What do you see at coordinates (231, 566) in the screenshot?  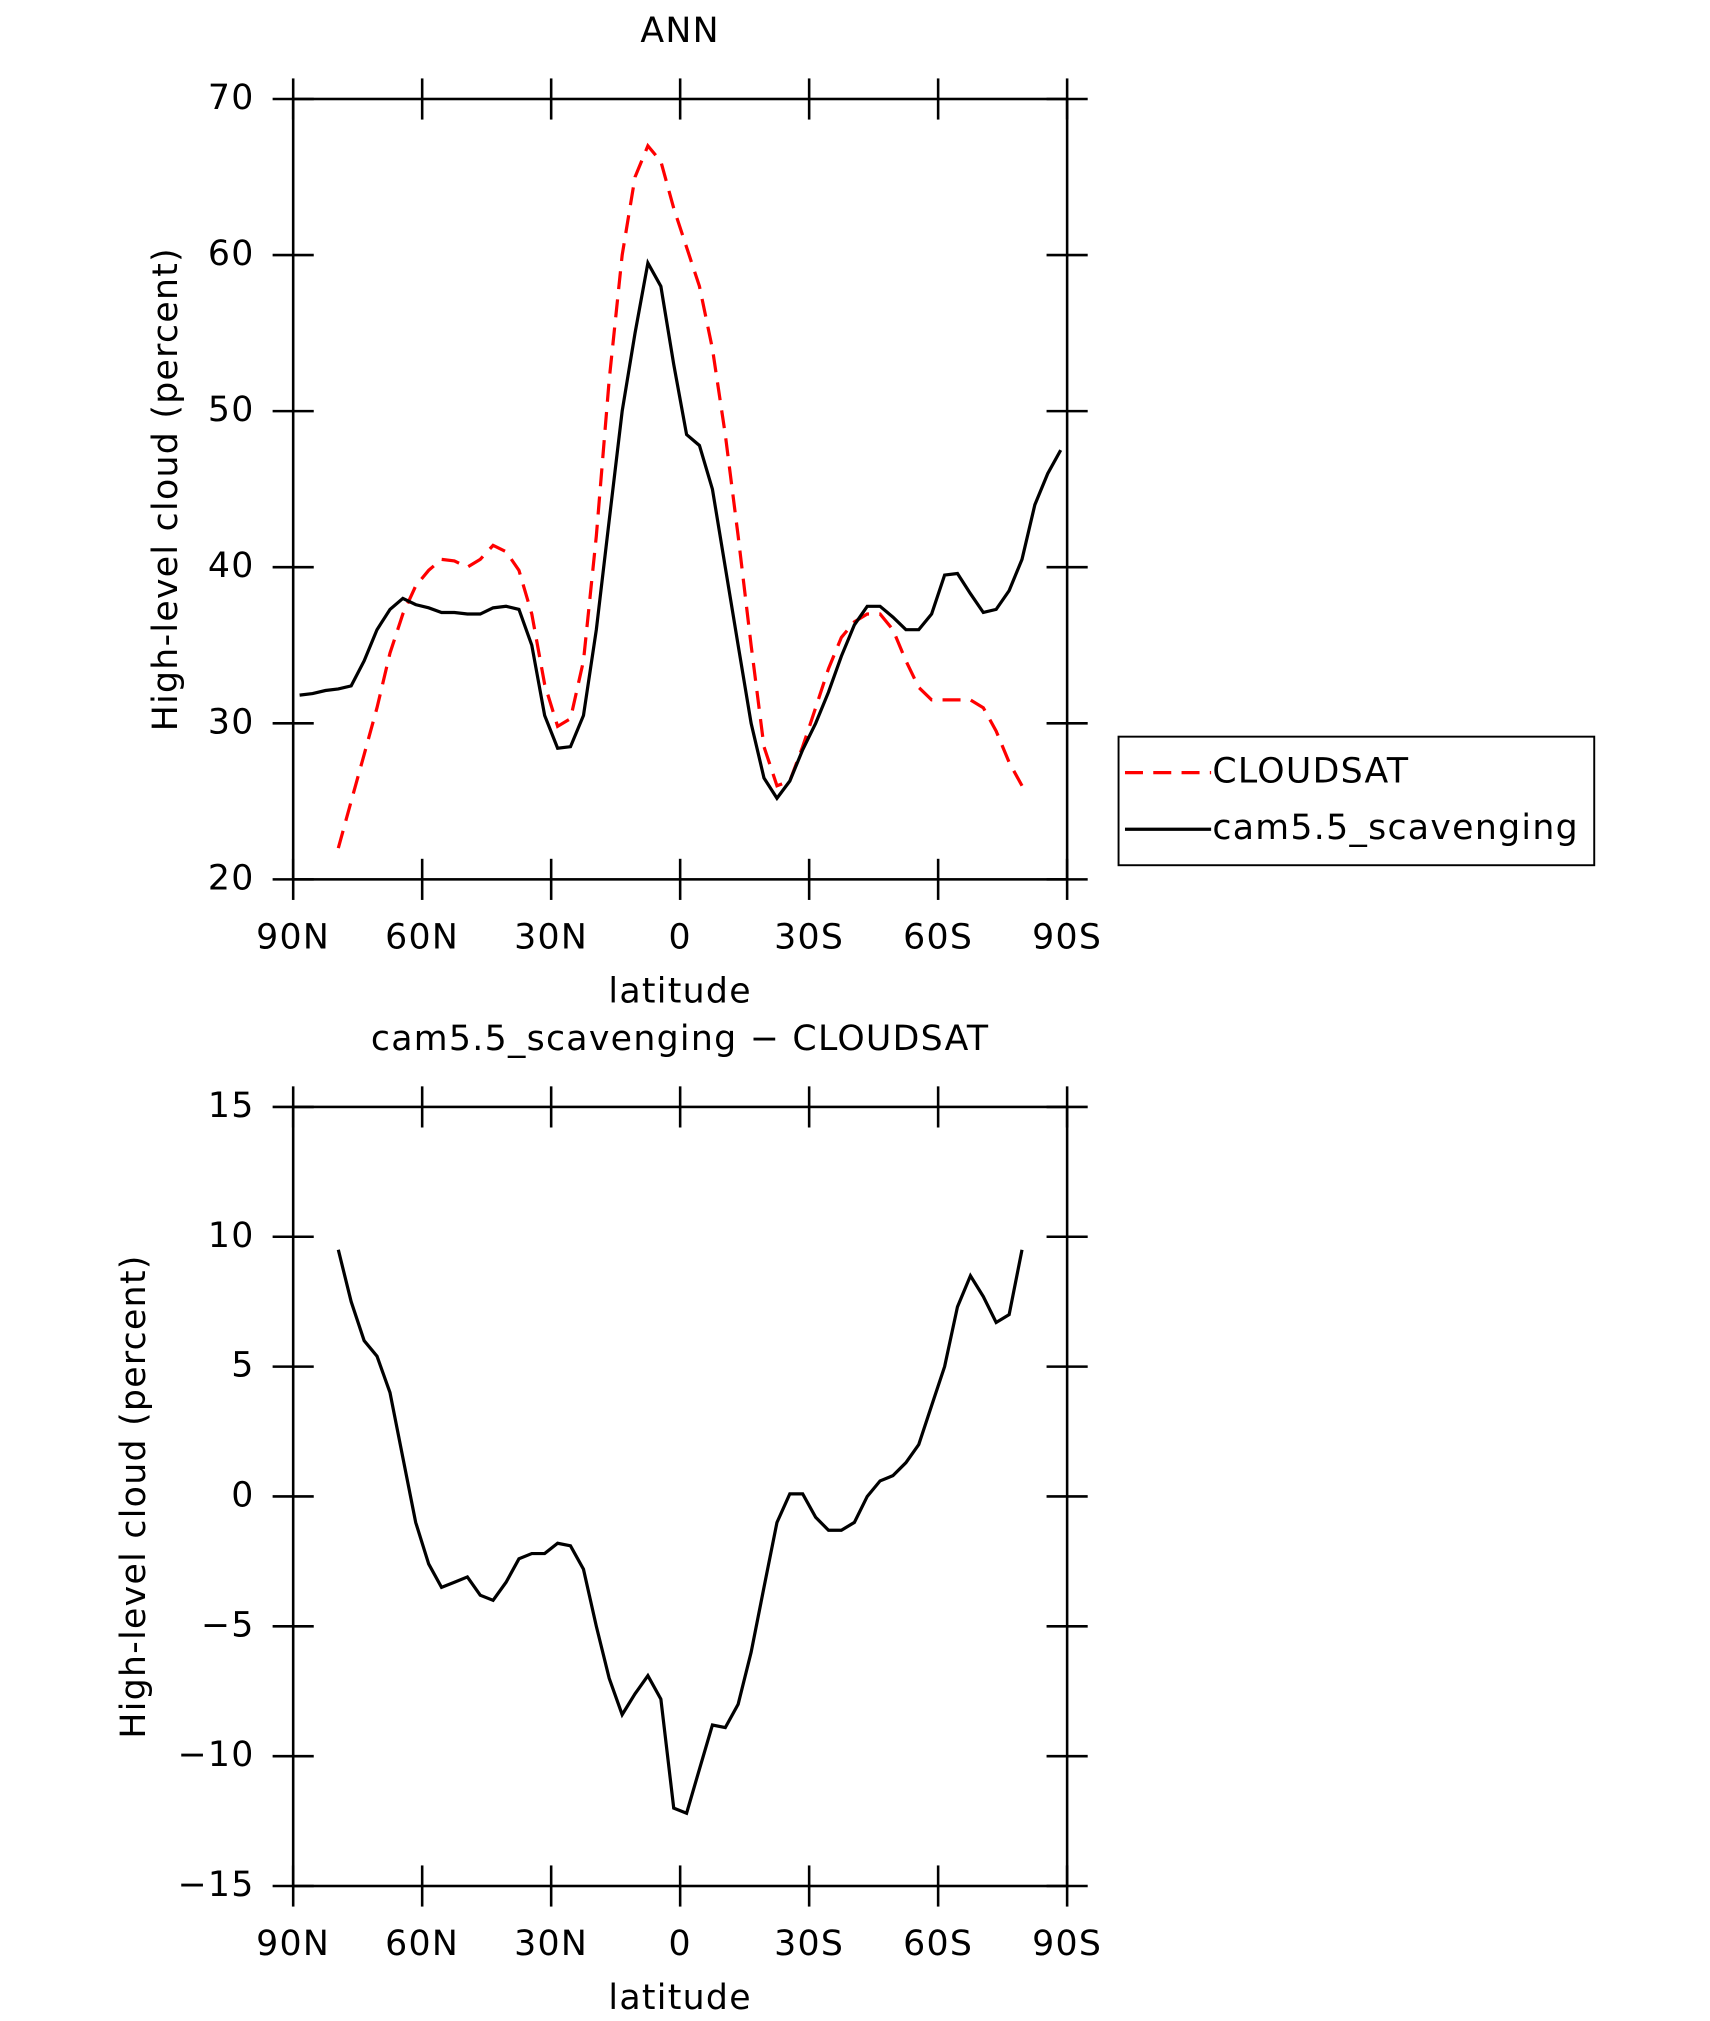 I see `y-tick-label: 40` at bounding box center [231, 566].